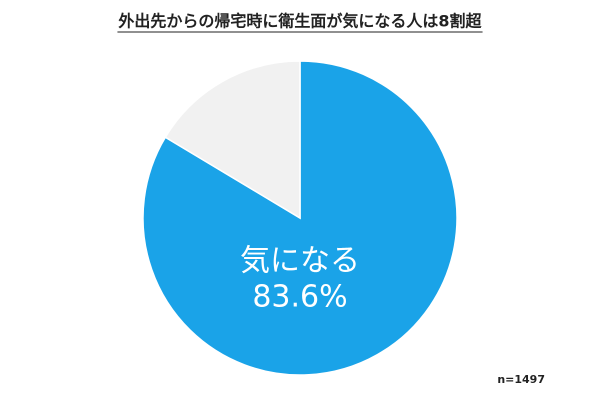  What do you see at coordinates (299, 297) in the screenshot?
I see `slice-value-label: 83.6%` at bounding box center [299, 297].